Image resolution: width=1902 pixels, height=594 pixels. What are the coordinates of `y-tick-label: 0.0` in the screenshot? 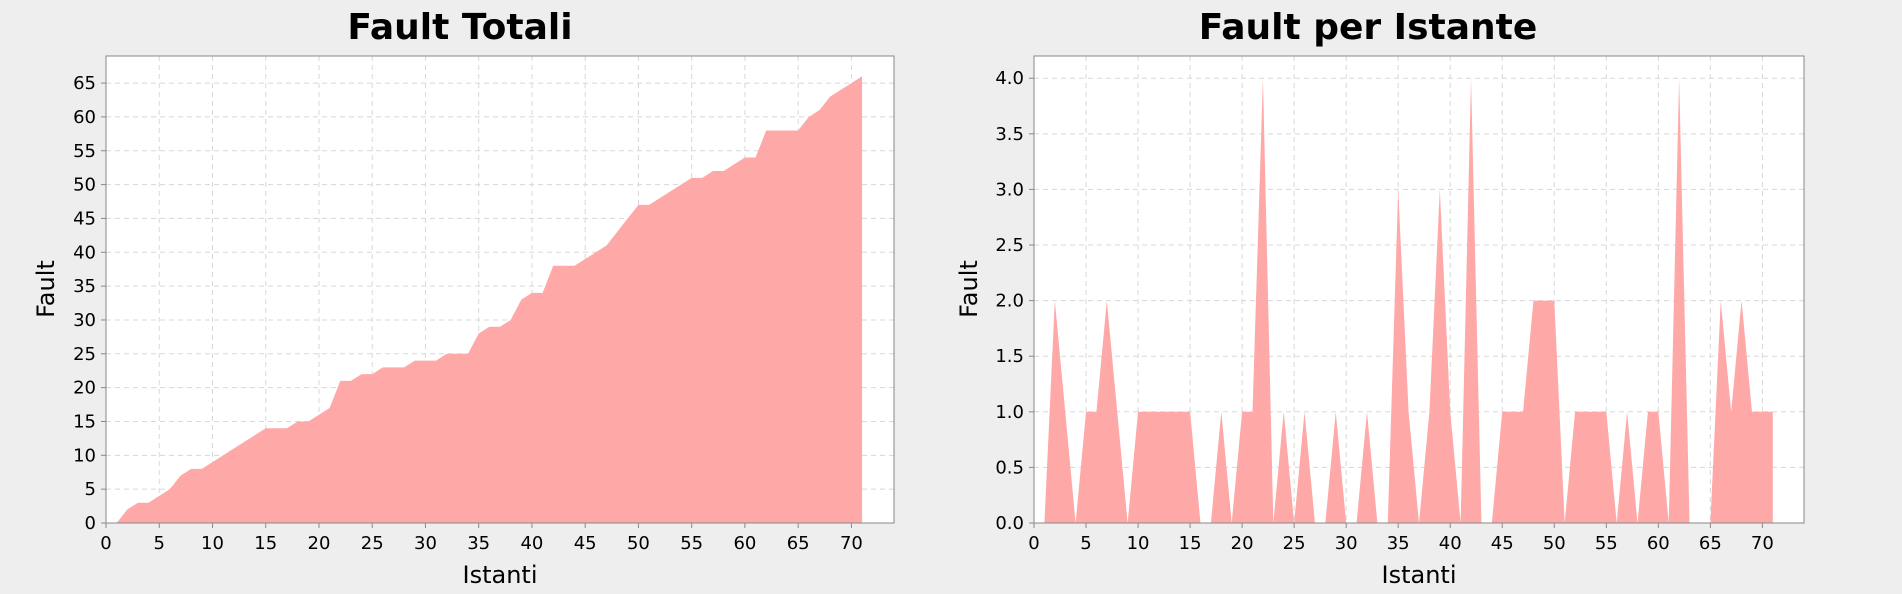 It's located at (1009, 523).